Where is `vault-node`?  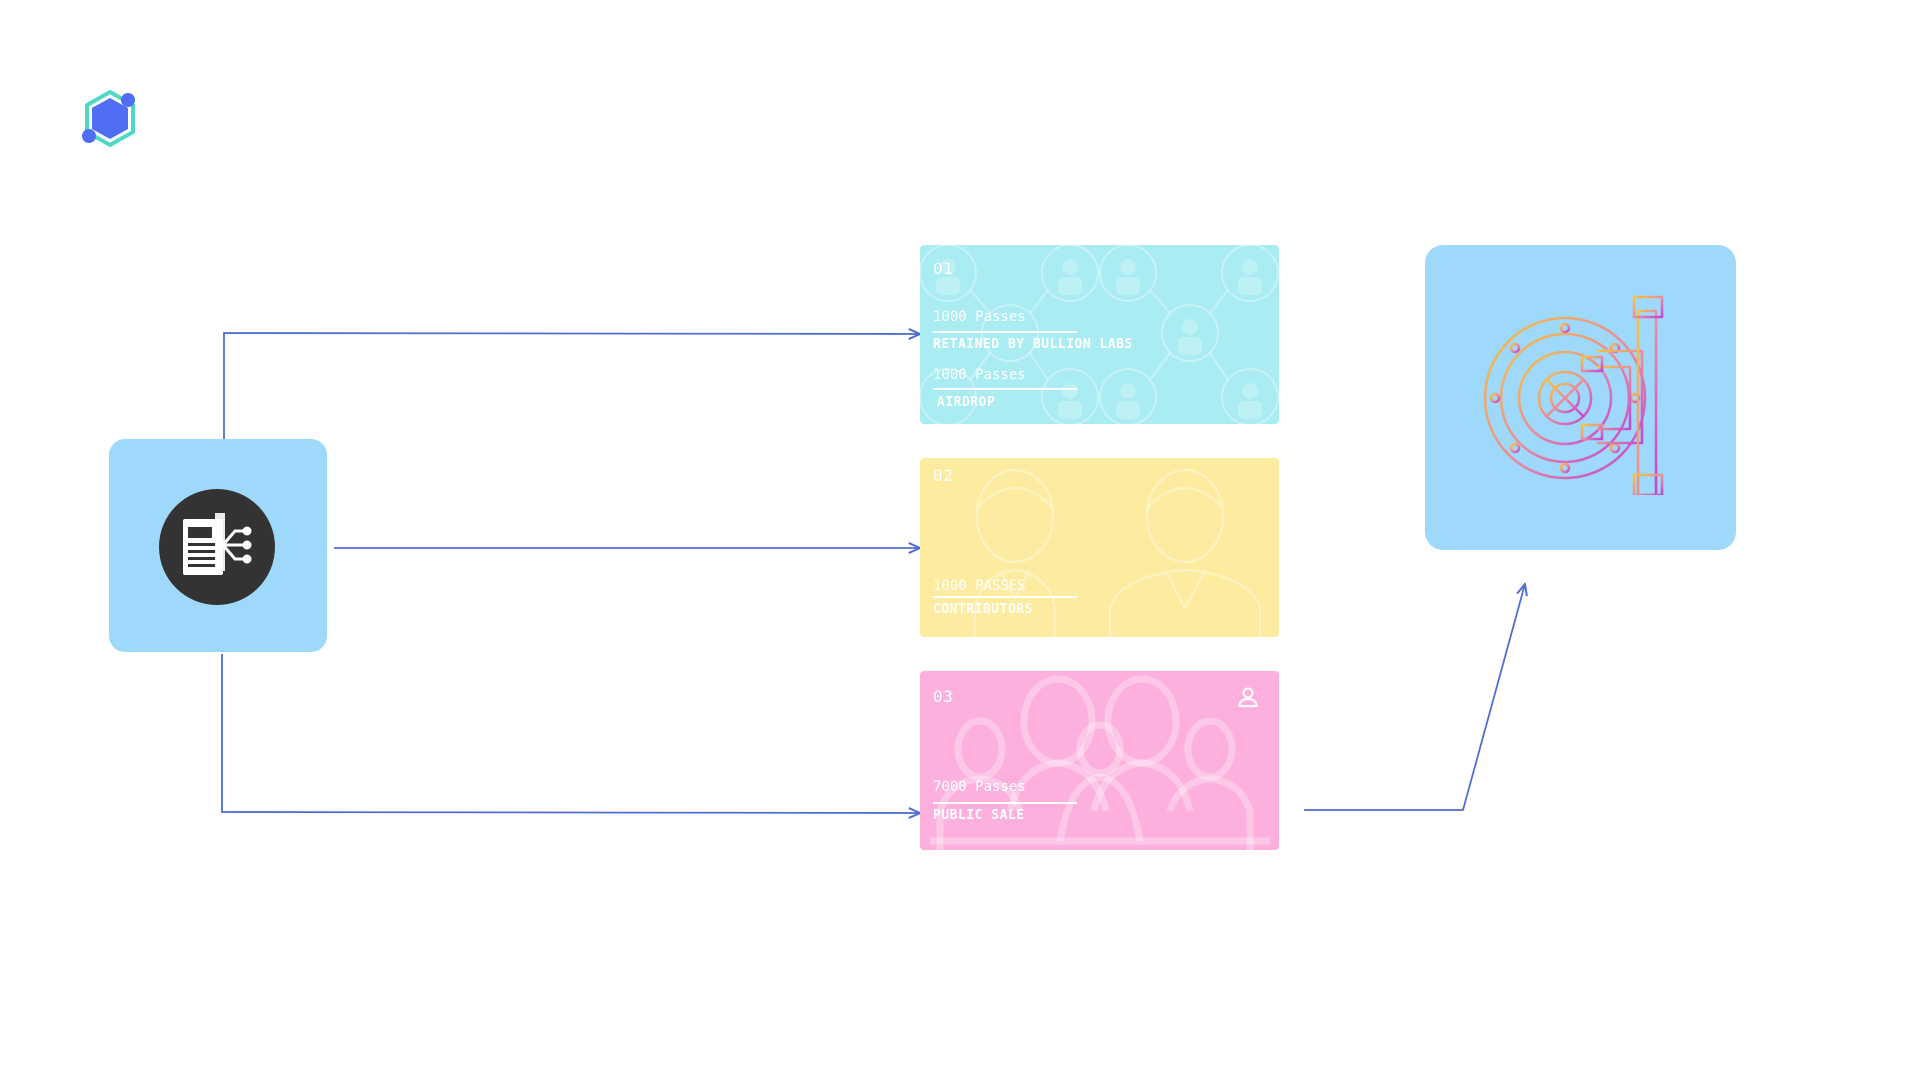 vault-node is located at coordinates (1580, 397).